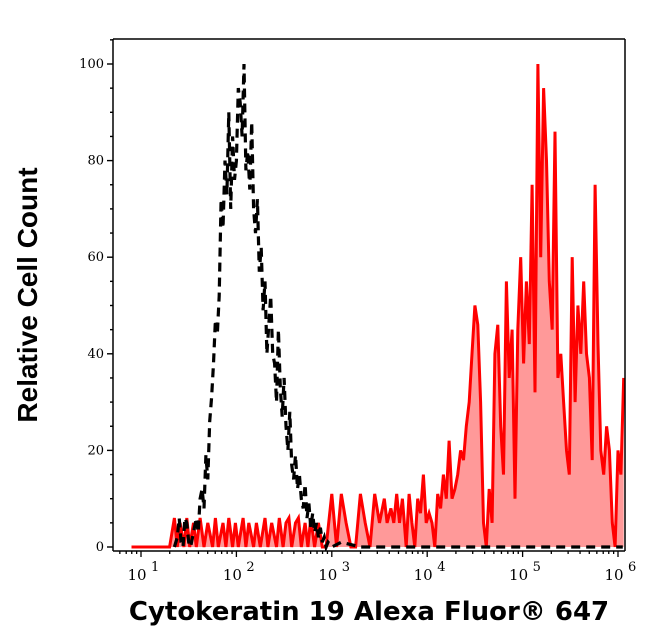 This screenshot has width=646, height=641. Describe the element at coordinates (95, 354) in the screenshot. I see `y-tick-label: 40` at that location.